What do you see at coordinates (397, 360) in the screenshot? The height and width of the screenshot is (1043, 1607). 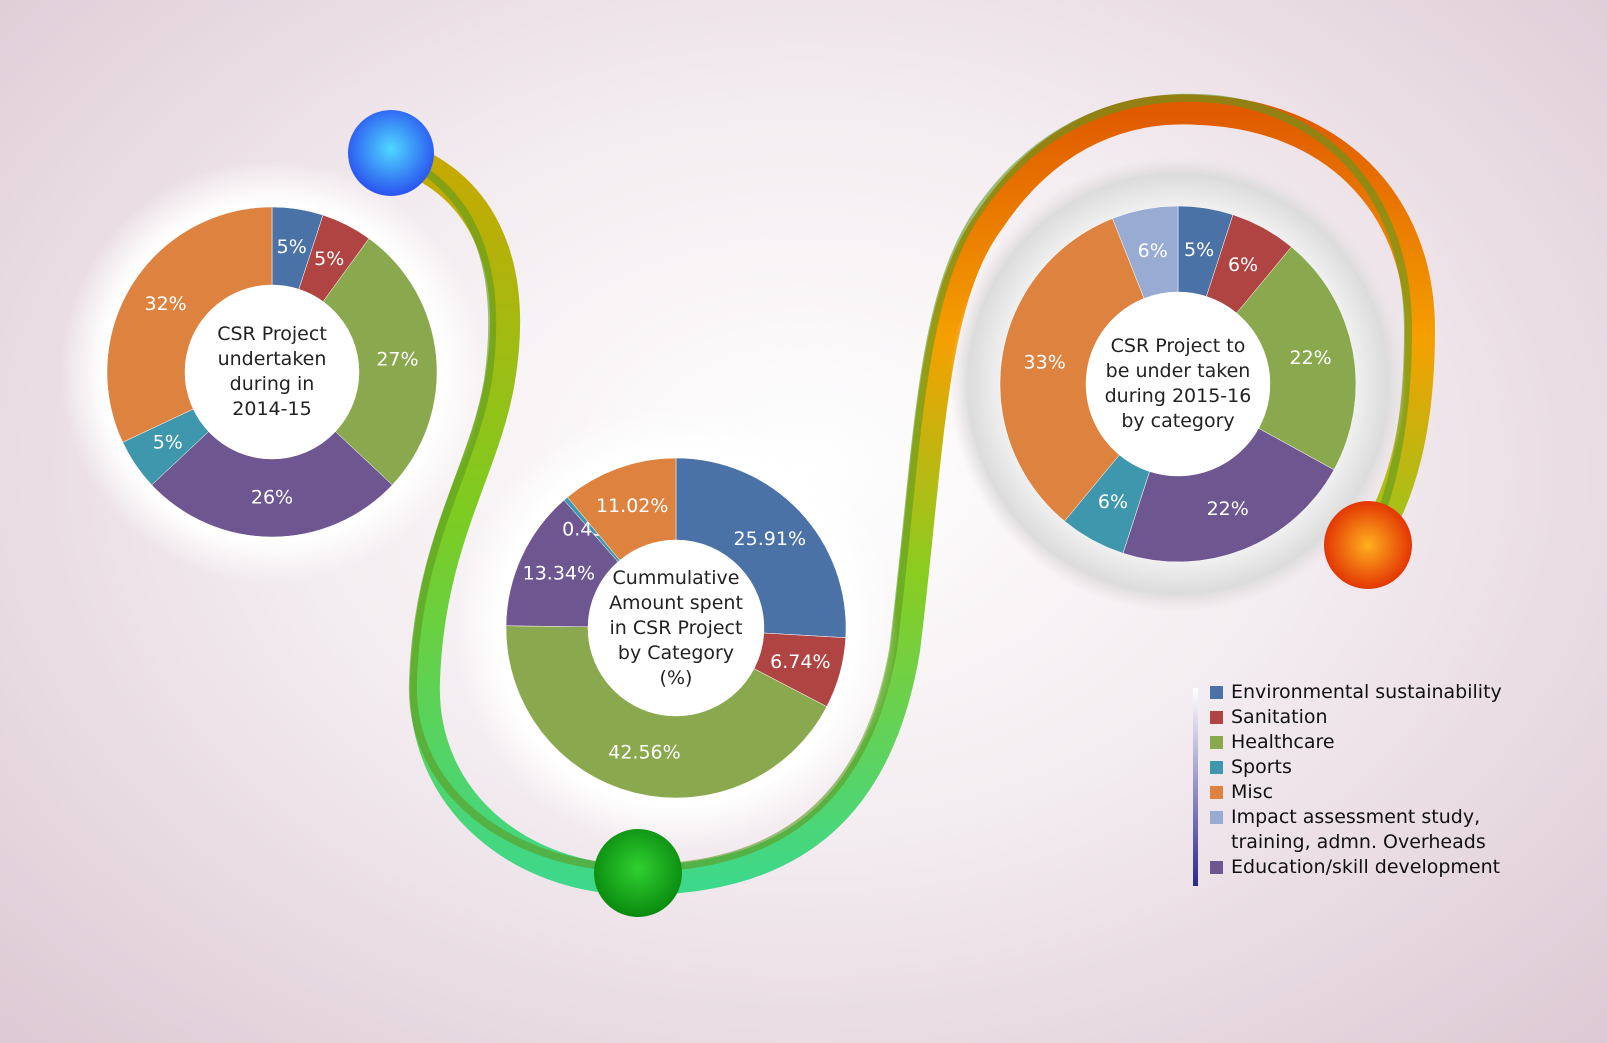 I see `data-label: 27%` at bounding box center [397, 360].